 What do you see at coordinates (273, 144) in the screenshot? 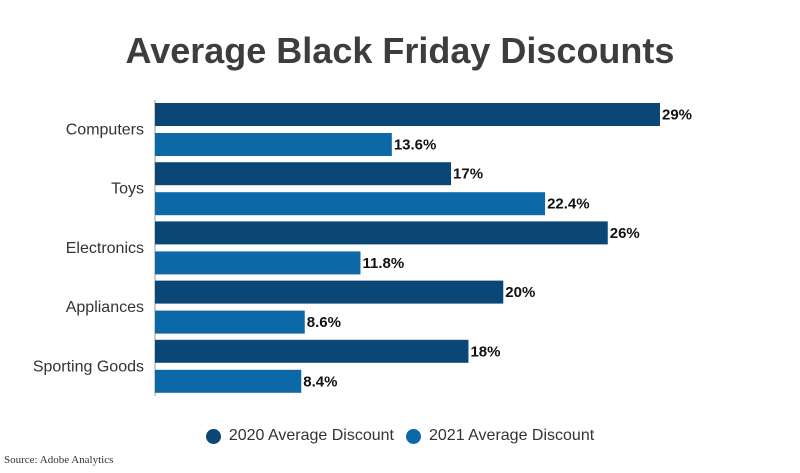
I see `bar-computers-2021` at bounding box center [273, 144].